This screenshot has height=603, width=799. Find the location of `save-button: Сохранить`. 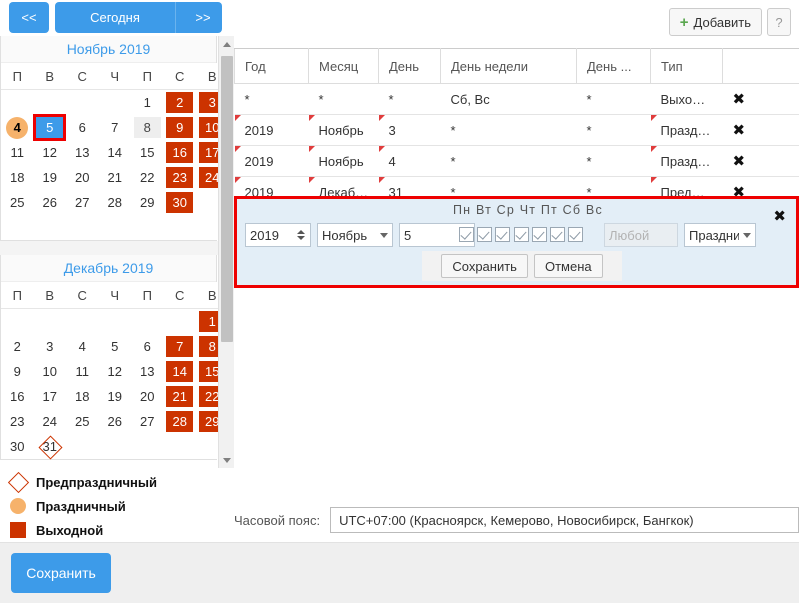

save-button: Сохранить is located at coordinates (61, 573).